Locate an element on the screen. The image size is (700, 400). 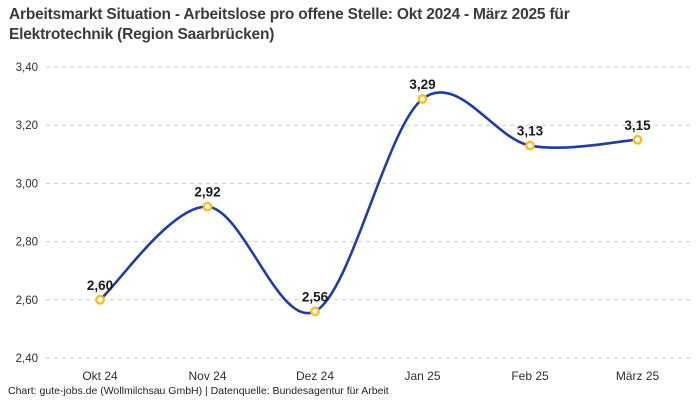
data-point-label: 3,29 is located at coordinates (422, 84).